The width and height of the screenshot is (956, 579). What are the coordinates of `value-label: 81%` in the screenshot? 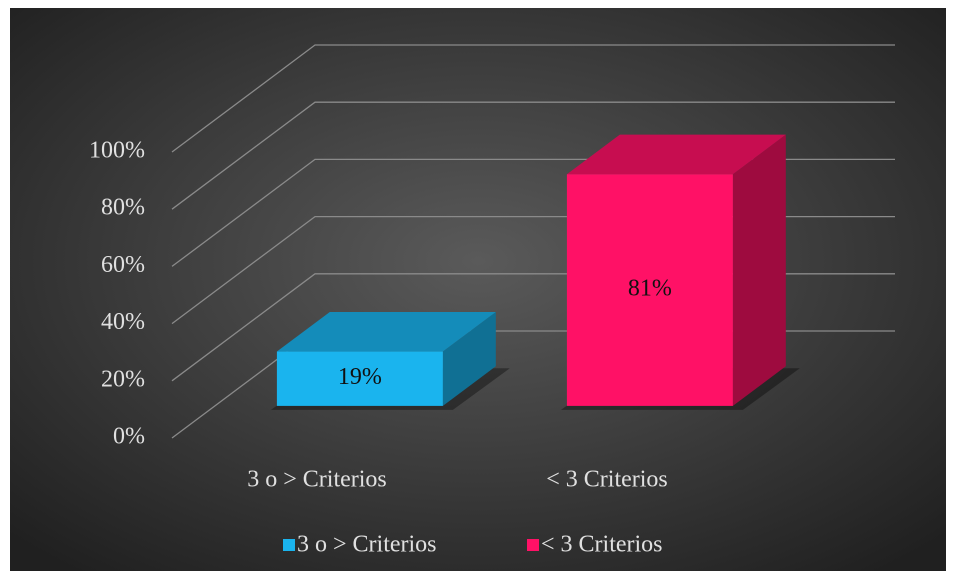 It's located at (650, 289).